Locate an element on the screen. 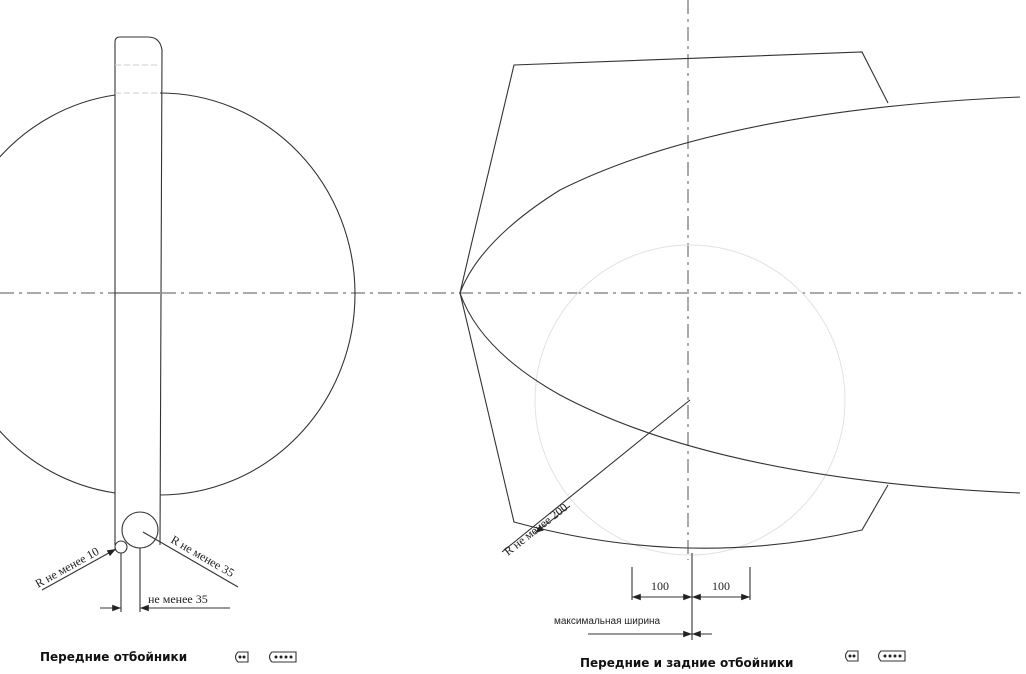  r10-leader-line is located at coordinates (79, 569).